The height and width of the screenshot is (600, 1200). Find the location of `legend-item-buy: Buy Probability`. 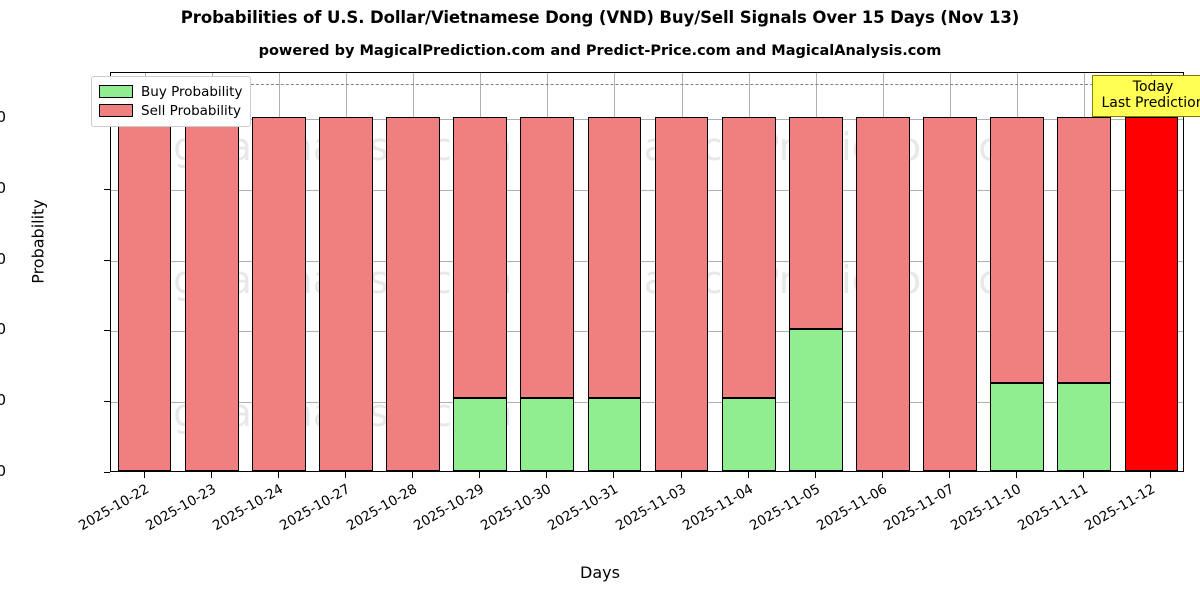

legend-item-buy: Buy Probability is located at coordinates (170, 91).